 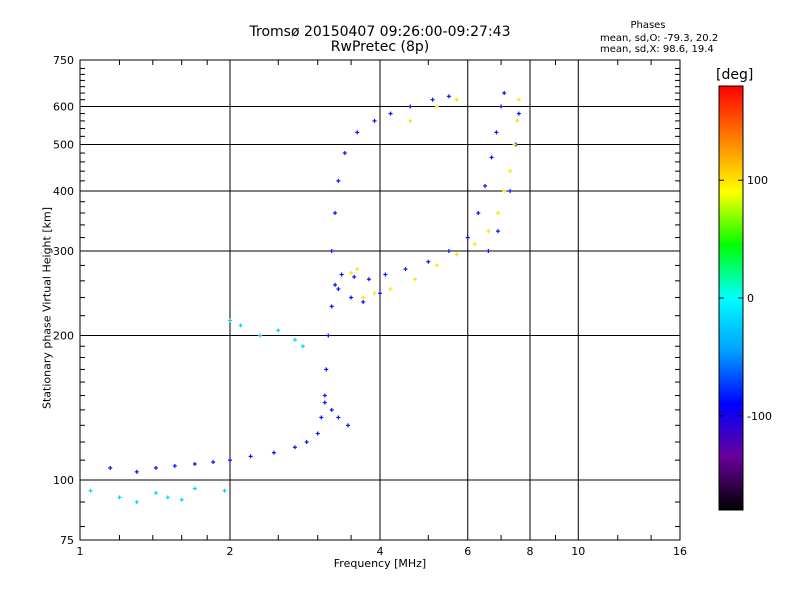 What do you see at coordinates (80, 551) in the screenshot?
I see `x-tick-label: 1` at bounding box center [80, 551].